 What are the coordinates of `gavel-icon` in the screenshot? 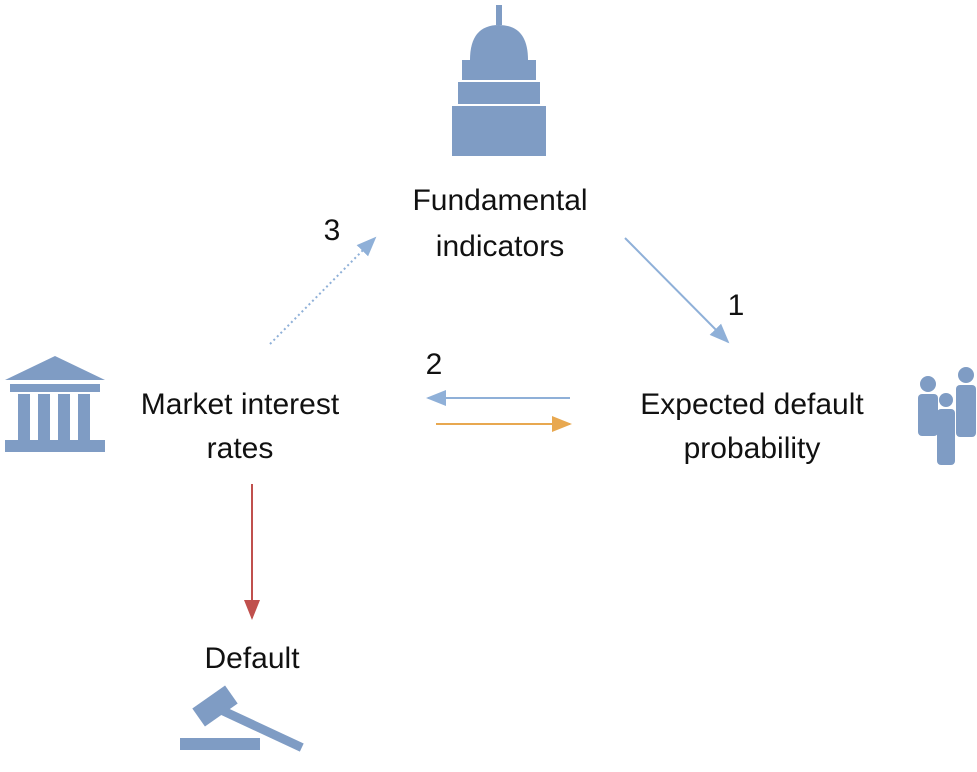 It's located at (242, 718).